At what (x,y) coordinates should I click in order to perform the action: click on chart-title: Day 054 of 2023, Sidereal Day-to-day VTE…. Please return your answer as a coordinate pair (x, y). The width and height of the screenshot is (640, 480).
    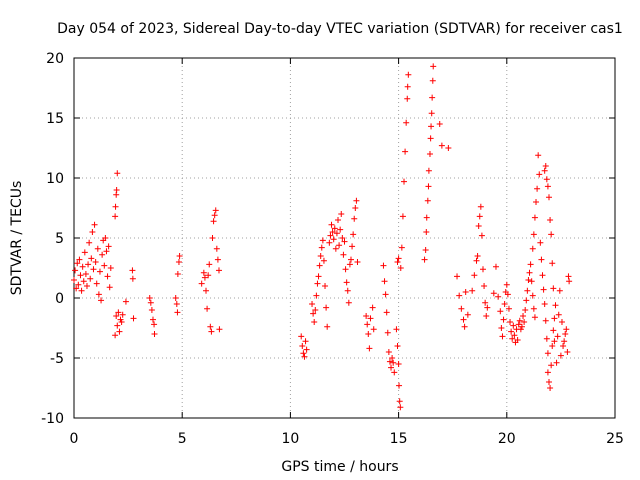
    Looking at the image, I should click on (340, 29).